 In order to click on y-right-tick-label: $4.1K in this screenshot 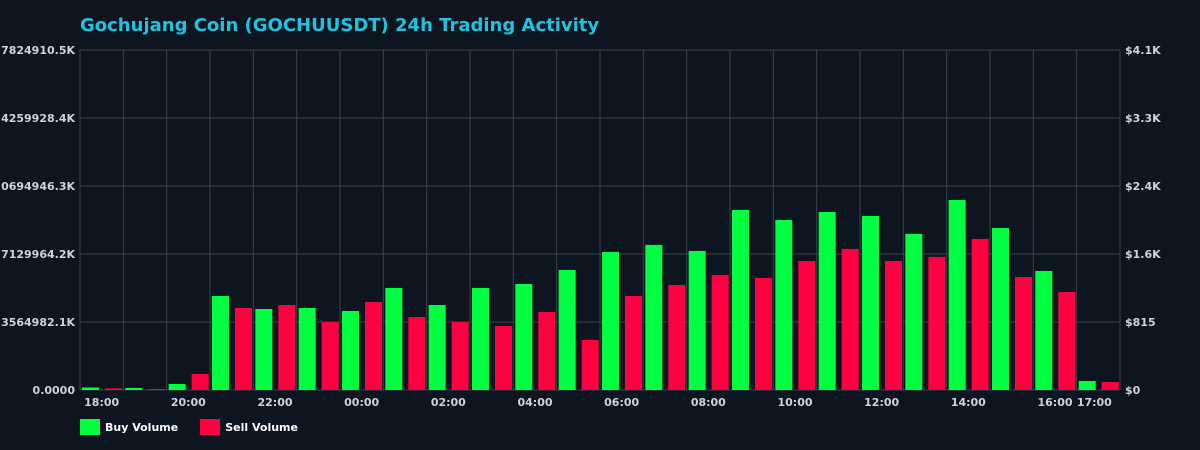, I will do `click(1143, 50)`.